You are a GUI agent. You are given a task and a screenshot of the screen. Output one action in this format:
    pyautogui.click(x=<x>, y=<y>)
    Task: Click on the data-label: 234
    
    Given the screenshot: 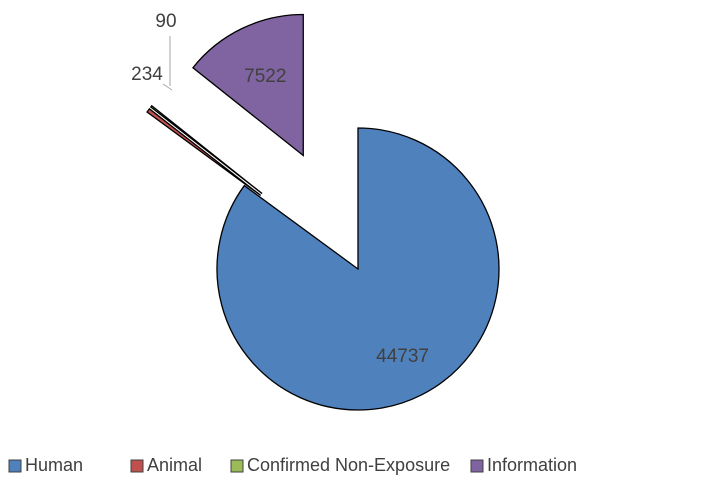 What is the action you would take?
    pyautogui.click(x=147, y=74)
    